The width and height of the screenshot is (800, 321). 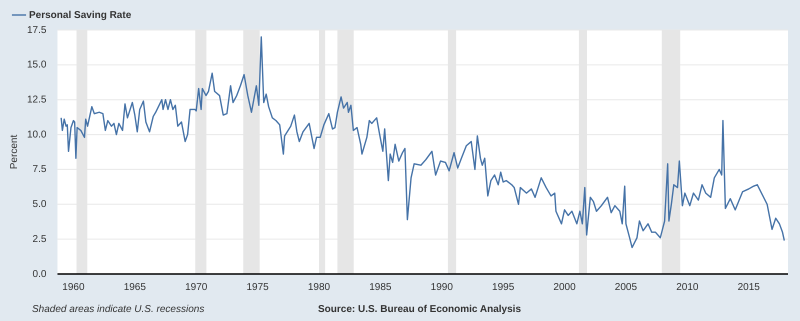 What do you see at coordinates (196, 287) in the screenshot?
I see `x-tick-label: 1970` at bounding box center [196, 287].